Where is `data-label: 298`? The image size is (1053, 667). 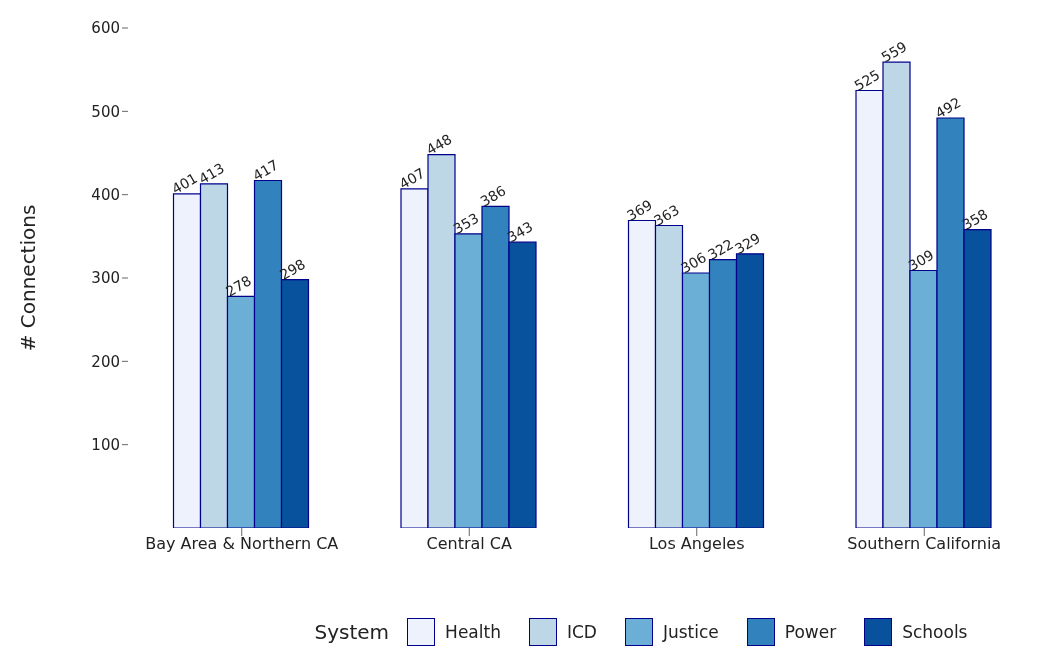 data-label: 298 is located at coordinates (292, 269).